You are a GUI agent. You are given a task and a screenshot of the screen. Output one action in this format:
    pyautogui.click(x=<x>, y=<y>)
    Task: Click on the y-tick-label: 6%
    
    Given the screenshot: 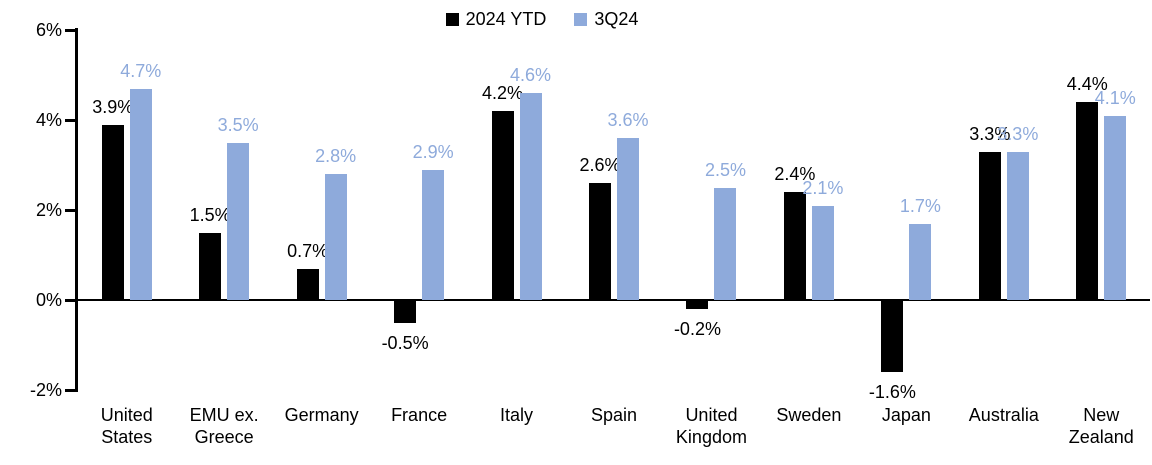 What is the action you would take?
    pyautogui.click(x=48, y=30)
    